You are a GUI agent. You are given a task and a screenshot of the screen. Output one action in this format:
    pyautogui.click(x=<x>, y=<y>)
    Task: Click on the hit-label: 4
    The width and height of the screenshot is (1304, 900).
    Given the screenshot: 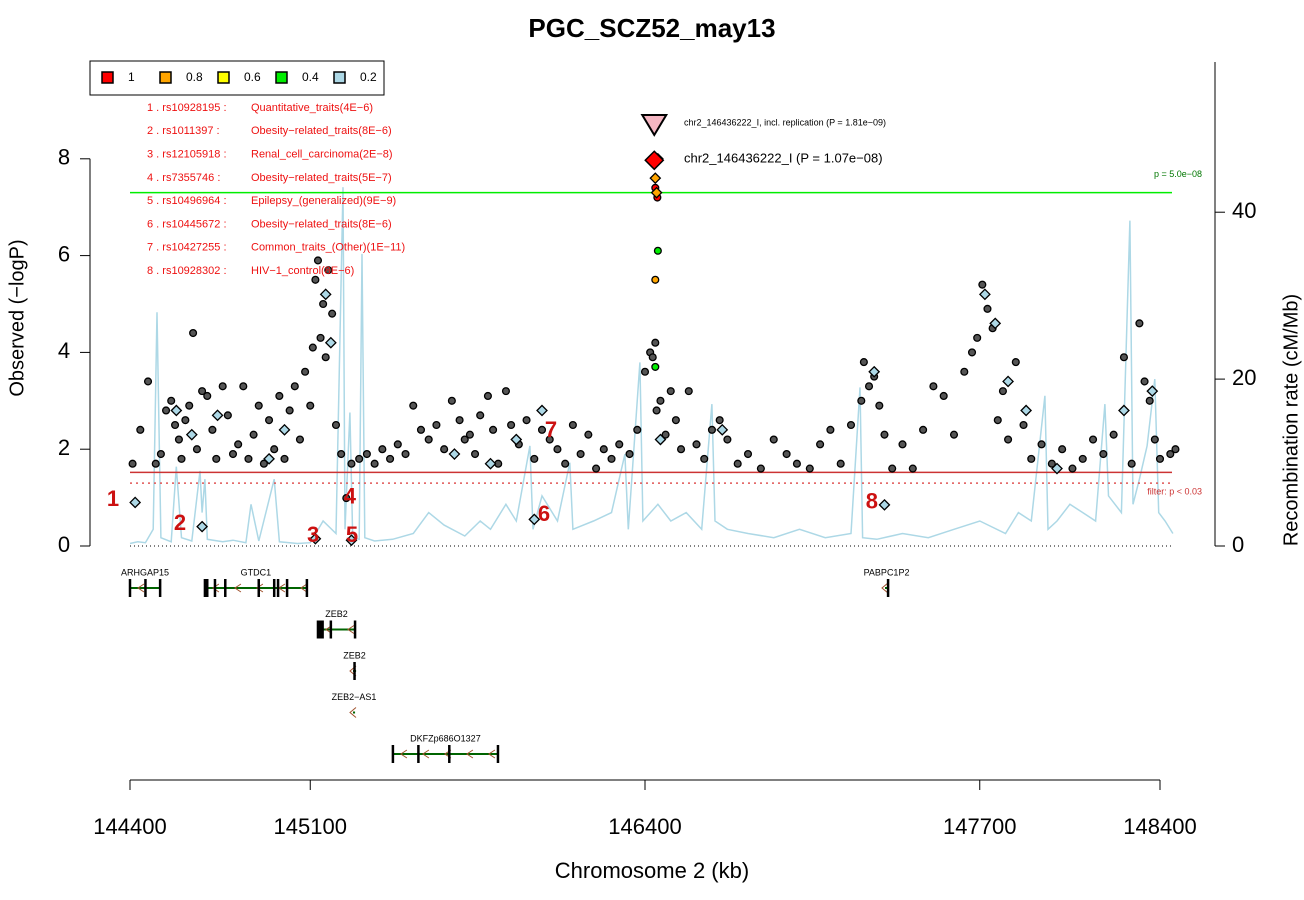 What is the action you would take?
    pyautogui.click(x=350, y=495)
    